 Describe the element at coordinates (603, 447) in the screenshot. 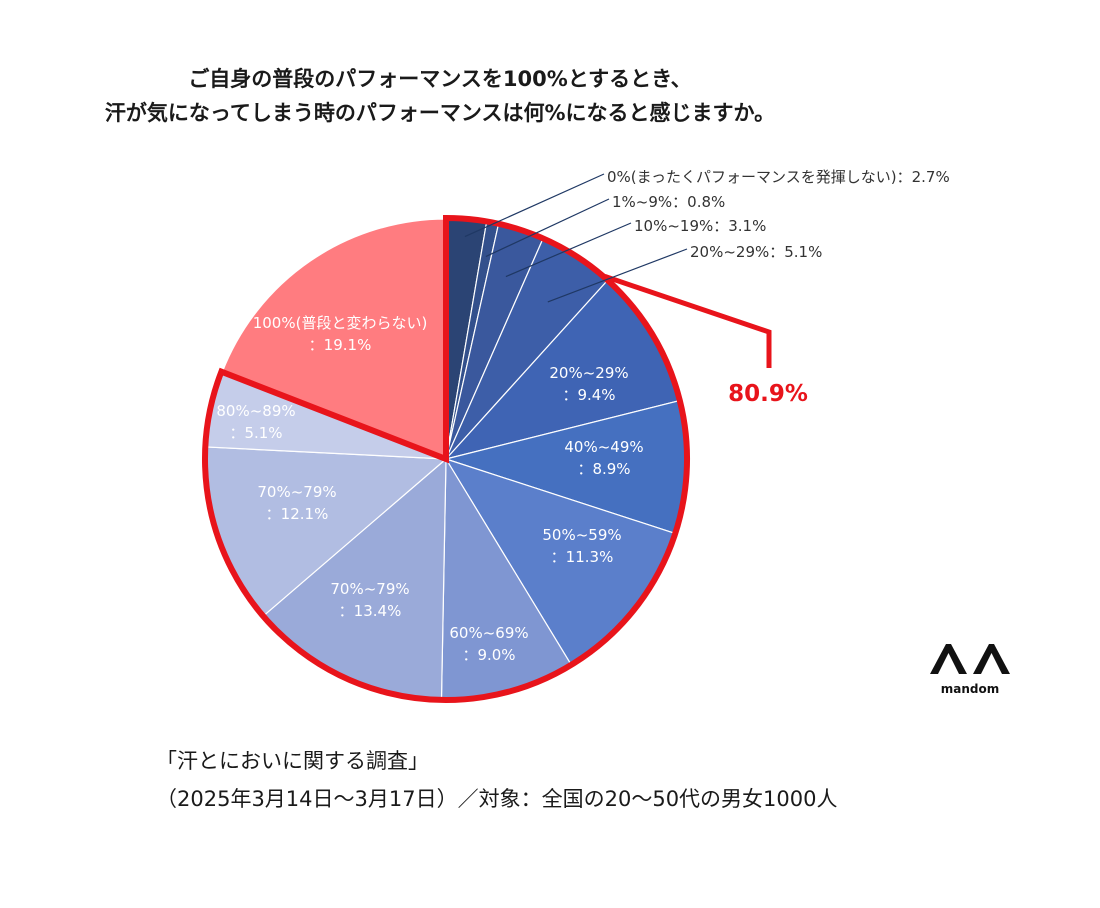

I see `slice-label-category: 40%~49%` at that location.